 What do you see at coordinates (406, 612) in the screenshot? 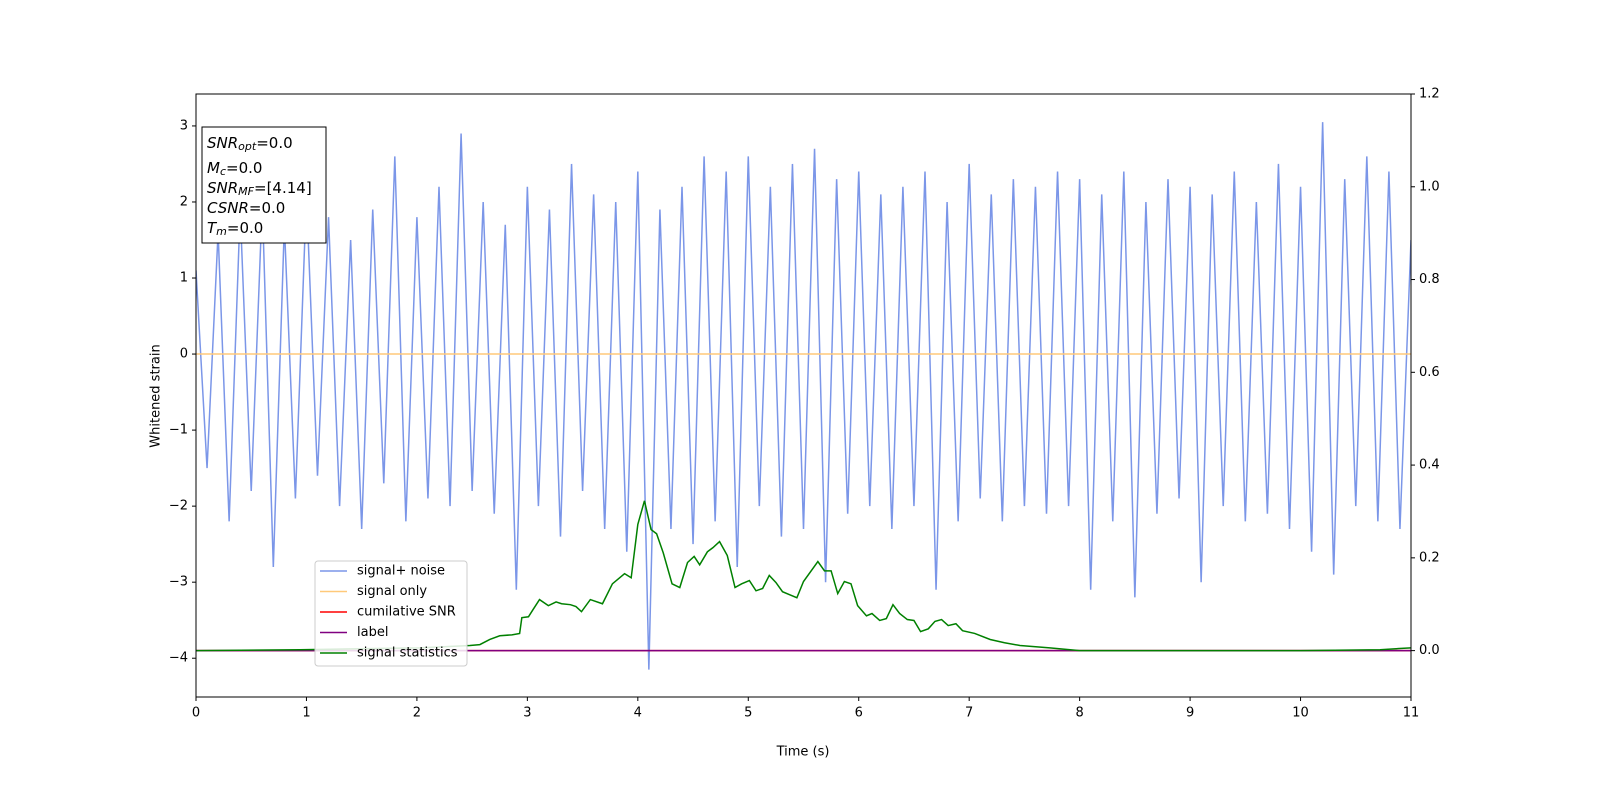
I see `legend-label: cumilative SNR` at bounding box center [406, 612].